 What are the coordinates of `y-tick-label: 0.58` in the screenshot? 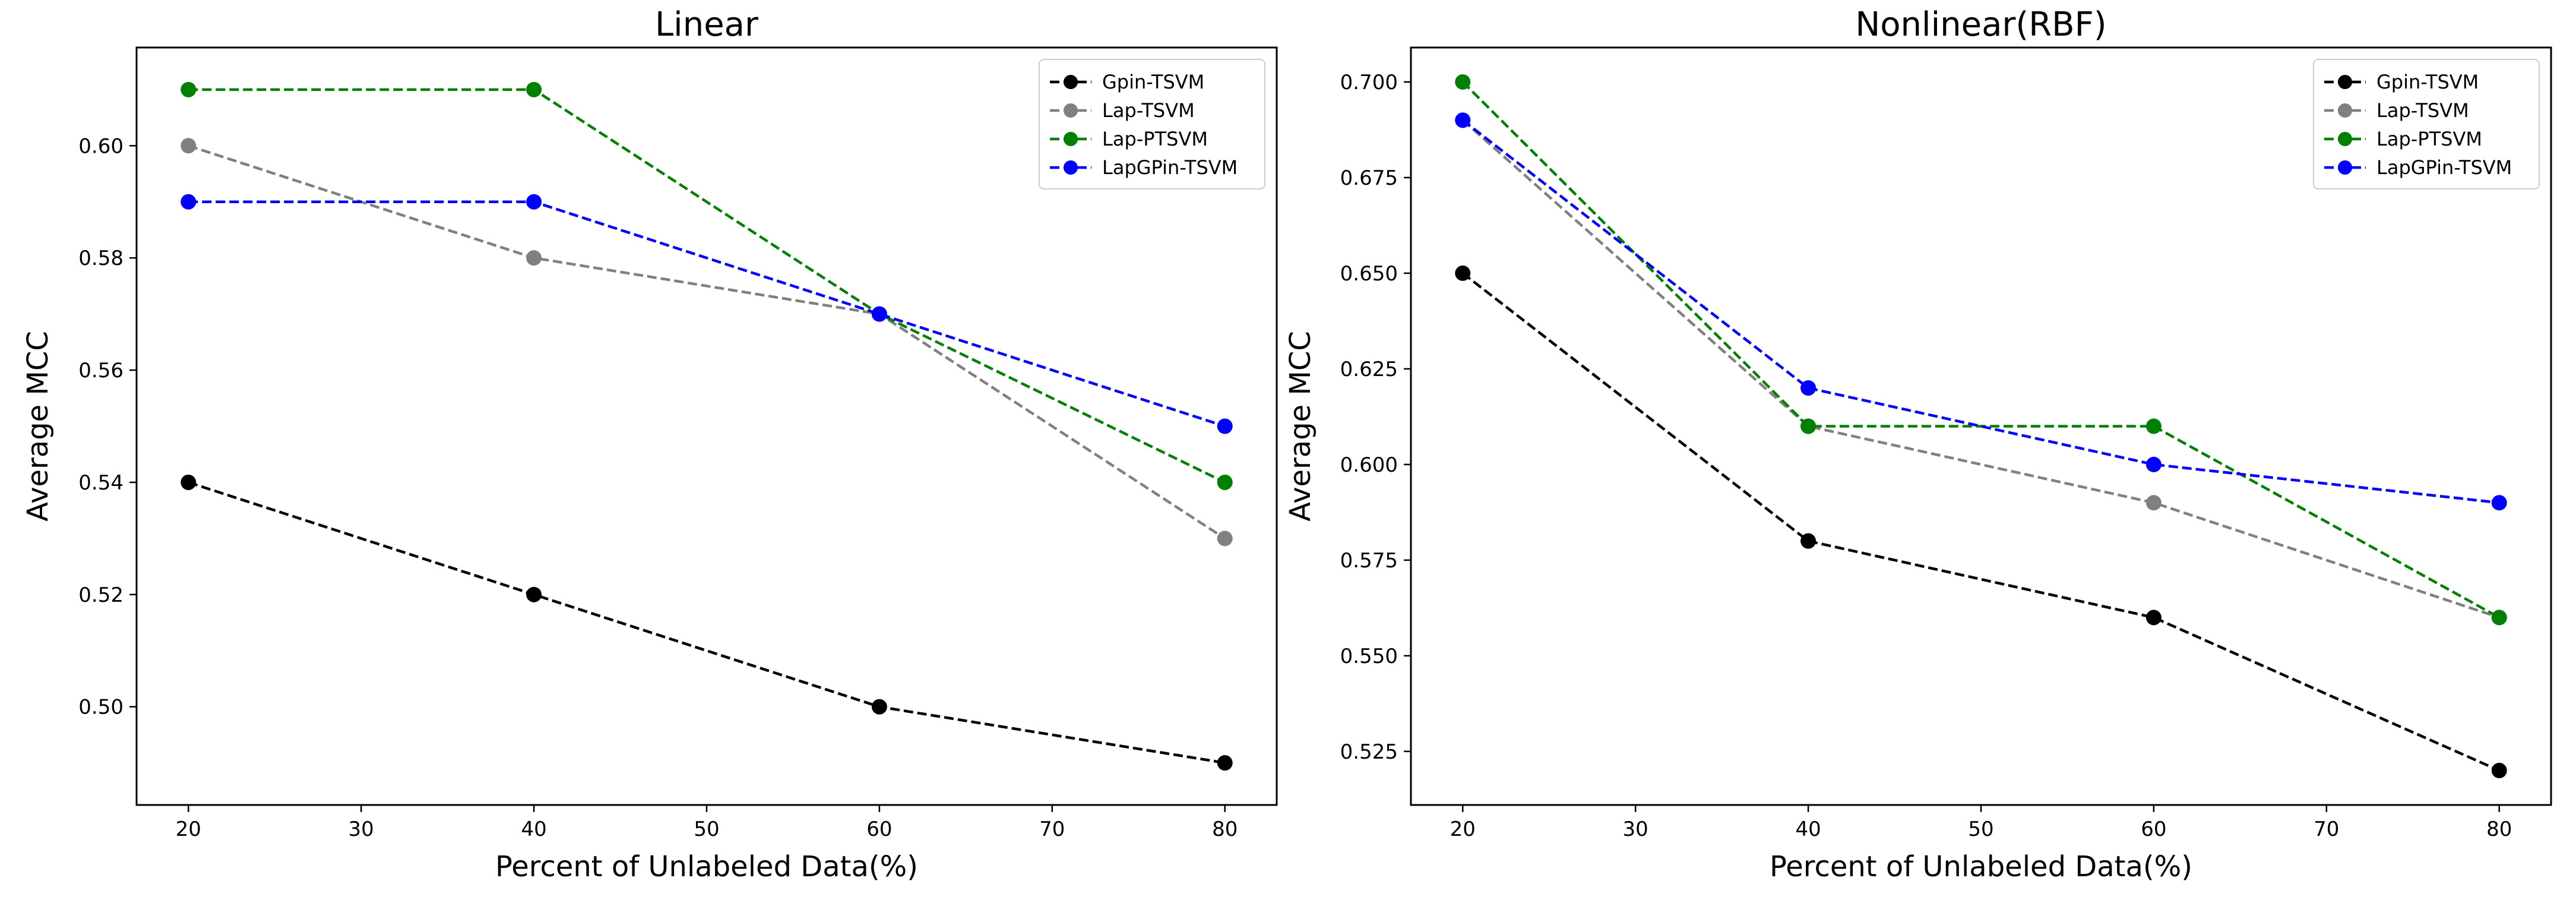 It's located at (101, 258).